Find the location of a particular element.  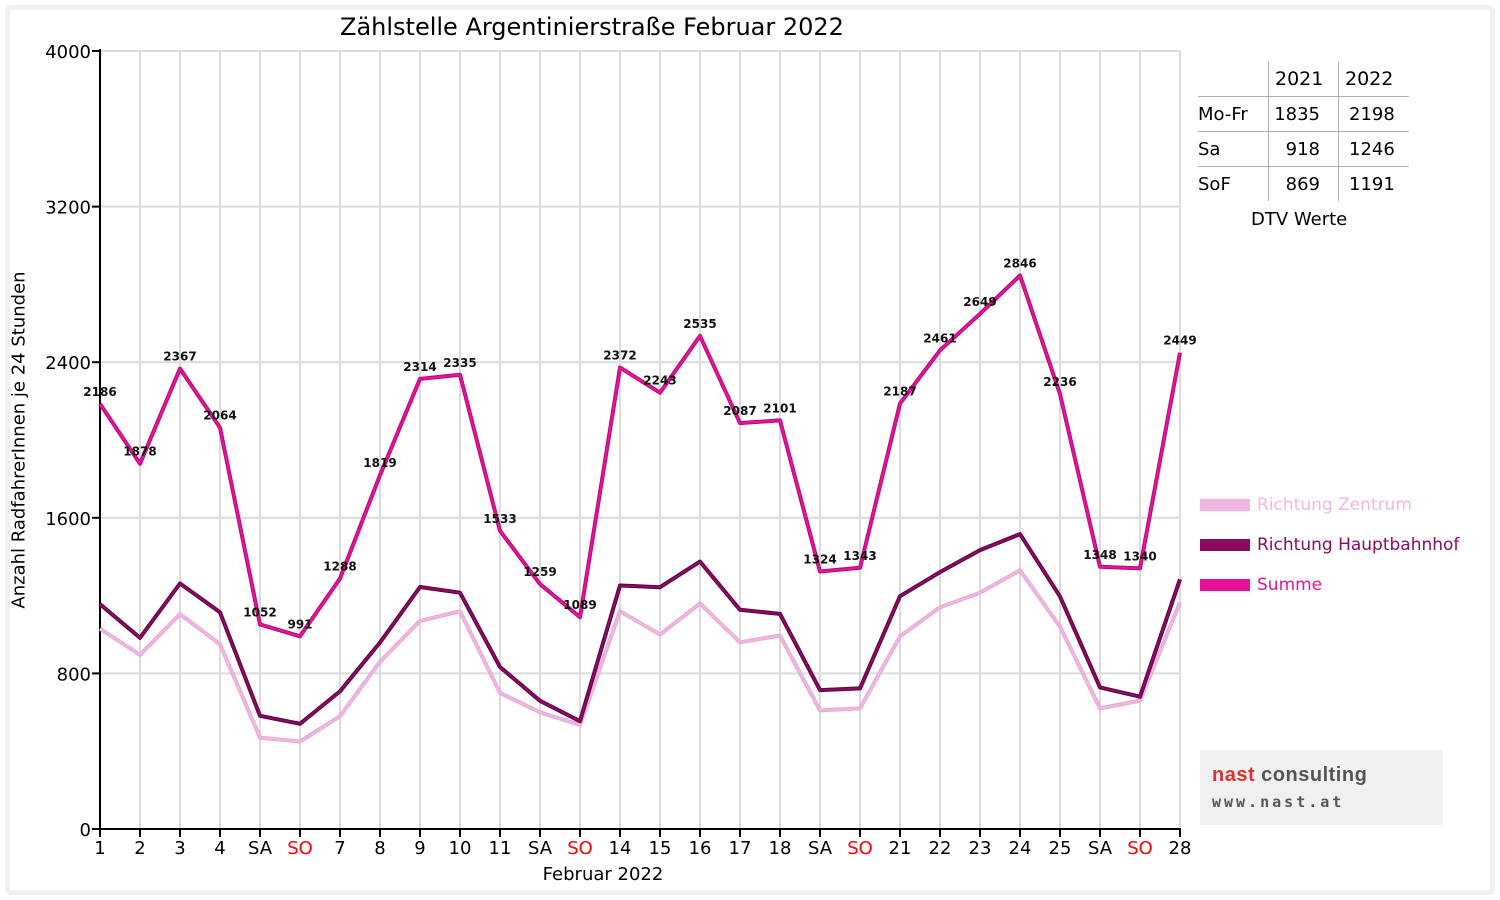

data-label: 2314 is located at coordinates (419, 367).